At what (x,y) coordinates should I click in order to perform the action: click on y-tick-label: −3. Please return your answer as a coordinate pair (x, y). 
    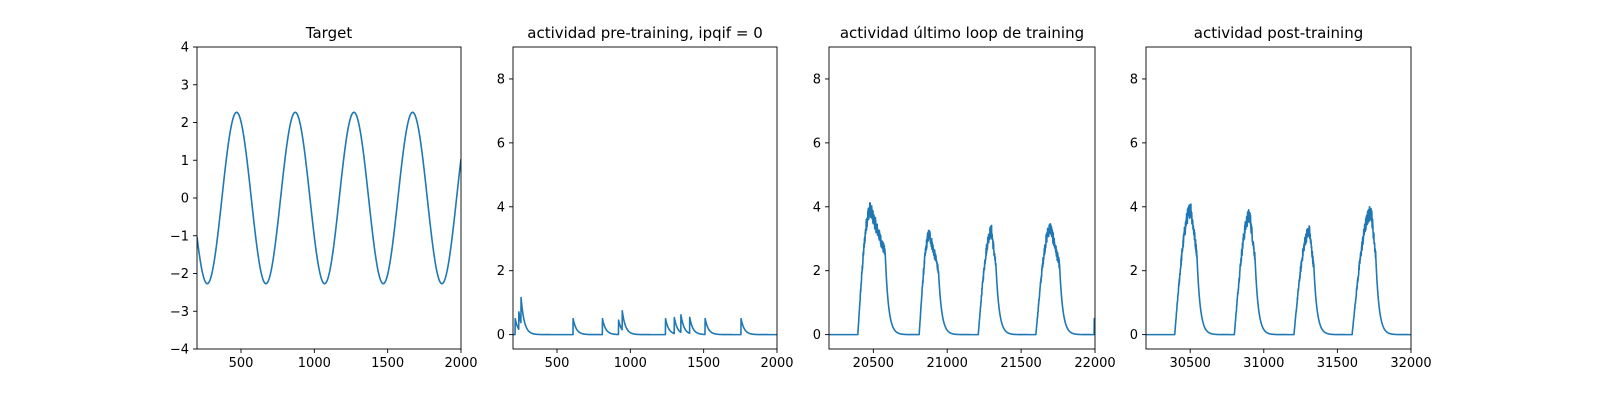
    Looking at the image, I should click on (179, 312).